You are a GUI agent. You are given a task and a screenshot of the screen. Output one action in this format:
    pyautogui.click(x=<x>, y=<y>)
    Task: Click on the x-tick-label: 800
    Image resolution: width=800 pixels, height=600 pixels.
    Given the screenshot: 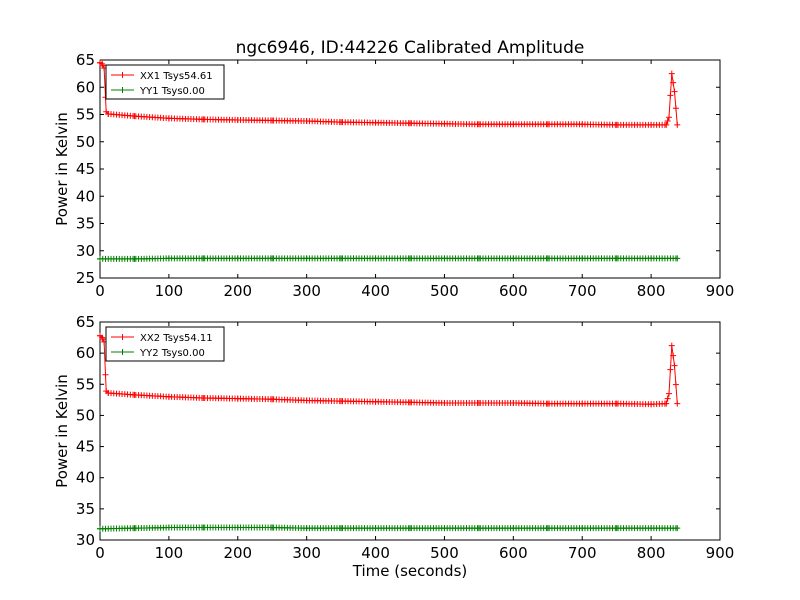 What is the action you would take?
    pyautogui.click(x=651, y=553)
    